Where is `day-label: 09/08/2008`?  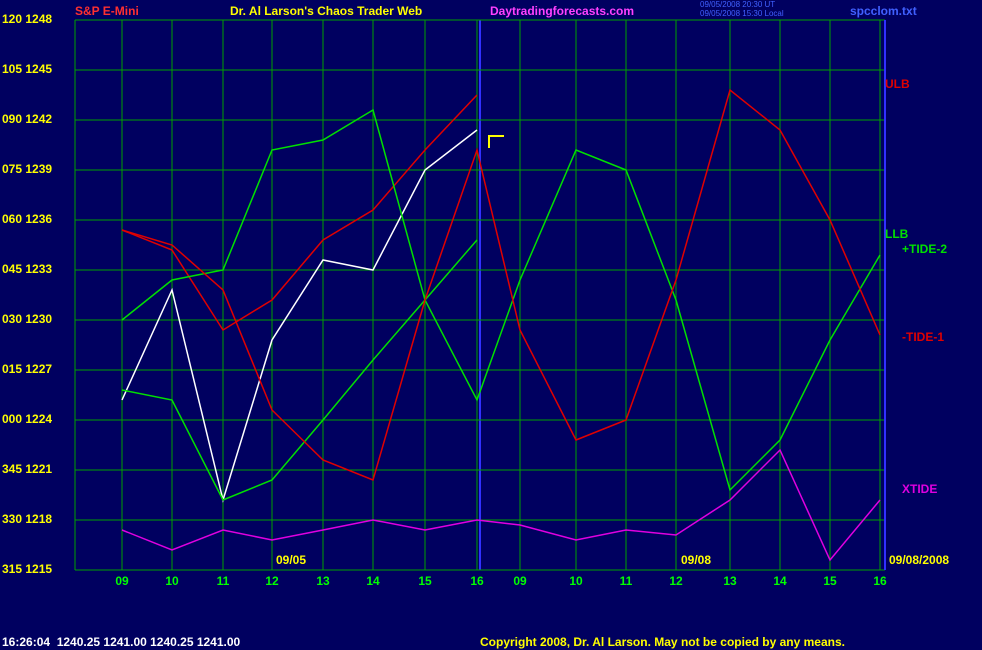 day-label: 09/08/2008 is located at coordinates (919, 560).